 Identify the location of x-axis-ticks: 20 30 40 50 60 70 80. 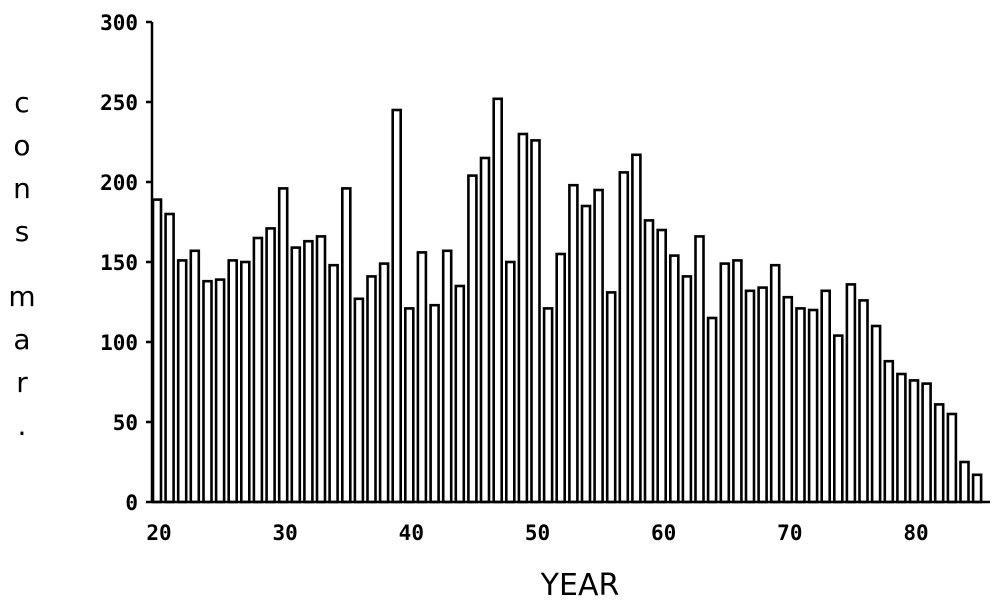
(537, 533).